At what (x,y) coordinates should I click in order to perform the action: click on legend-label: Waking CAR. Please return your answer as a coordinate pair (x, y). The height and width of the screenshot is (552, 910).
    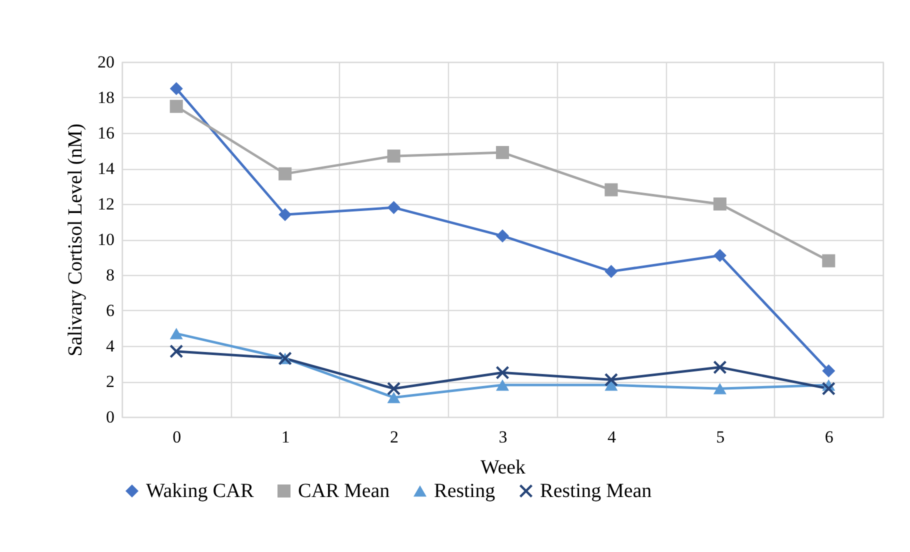
    Looking at the image, I should click on (200, 491).